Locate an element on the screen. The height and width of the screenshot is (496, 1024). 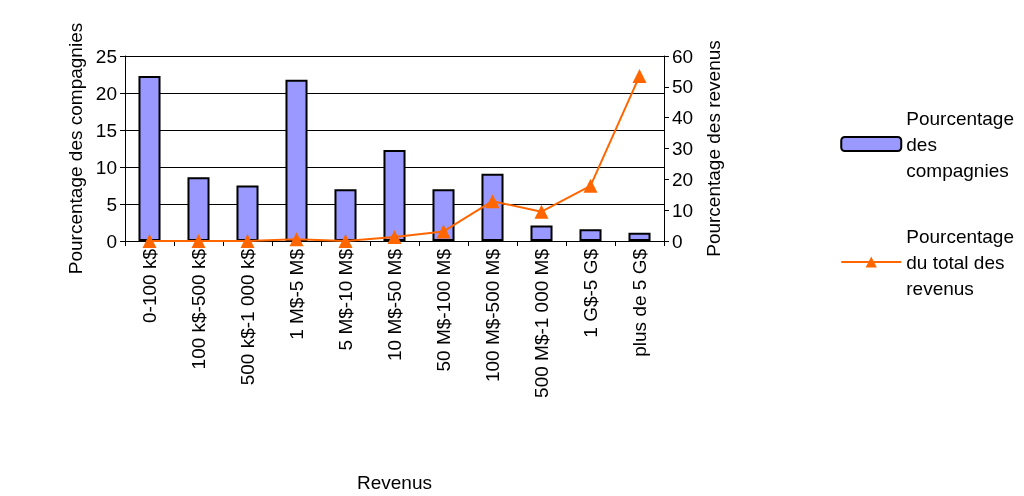
y2-tick-label: 50 is located at coordinates (683, 87).